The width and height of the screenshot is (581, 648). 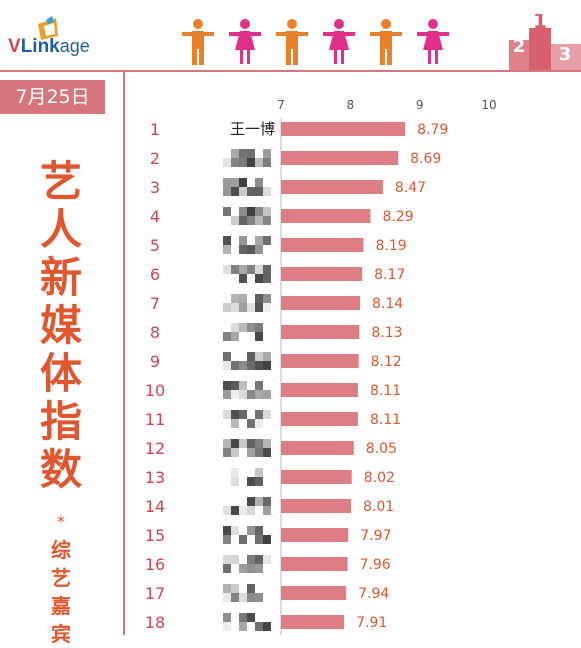 What do you see at coordinates (545, 43) in the screenshot?
I see `podium-icon: 2 1 3` at bounding box center [545, 43].